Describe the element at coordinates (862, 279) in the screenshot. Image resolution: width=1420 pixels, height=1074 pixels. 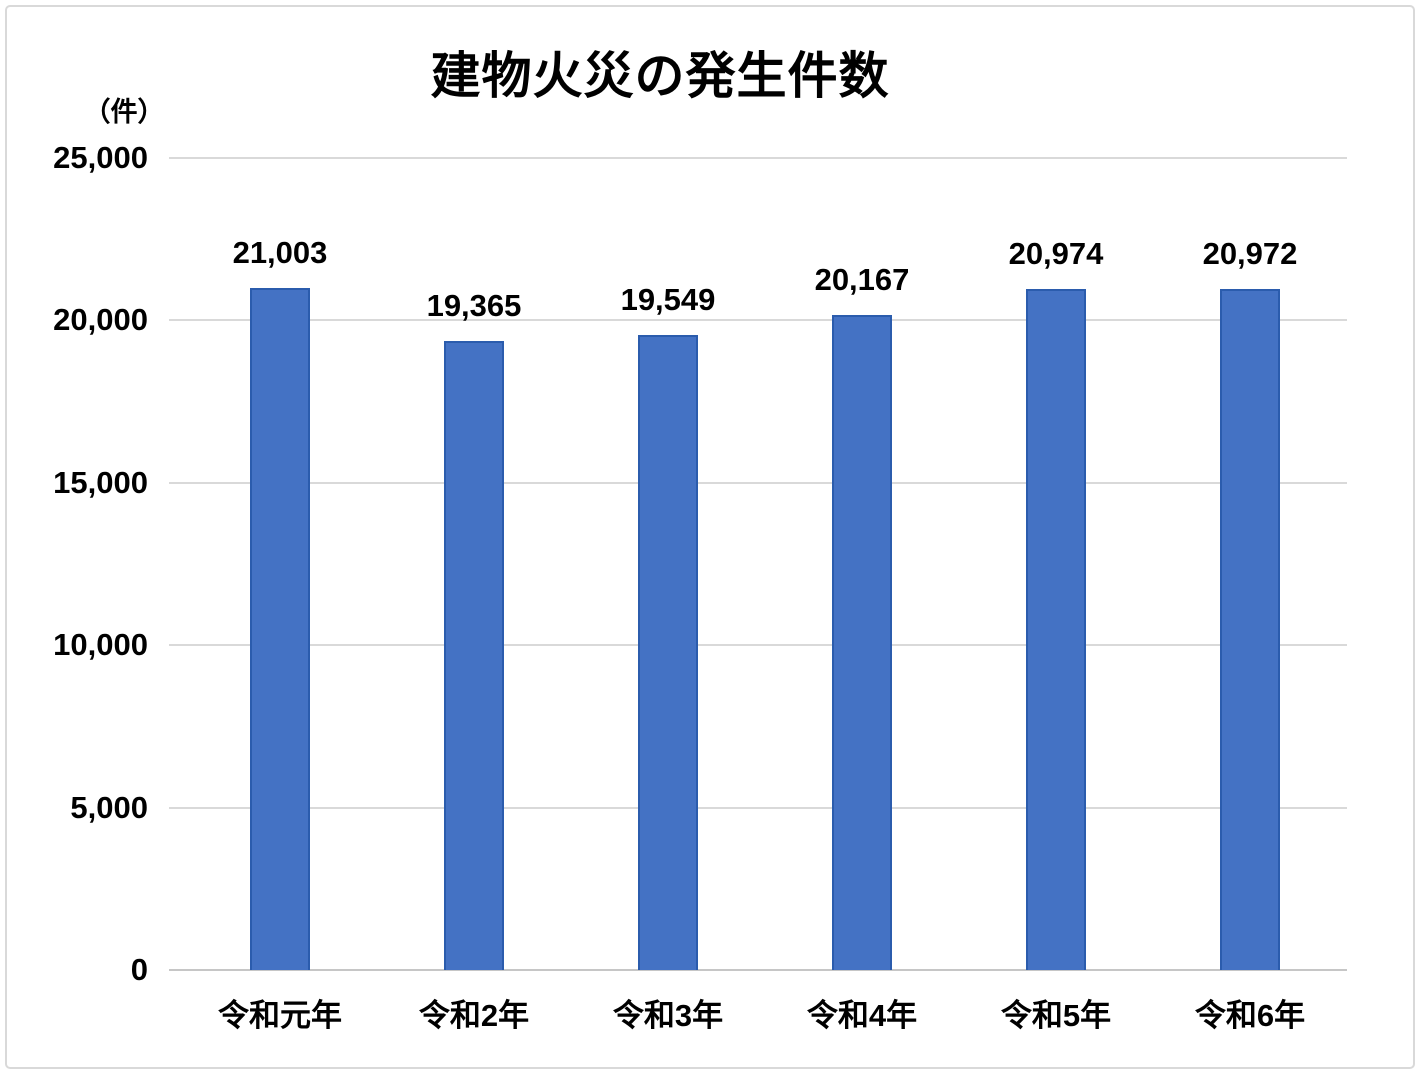
I see `data-label: 20,167` at that location.